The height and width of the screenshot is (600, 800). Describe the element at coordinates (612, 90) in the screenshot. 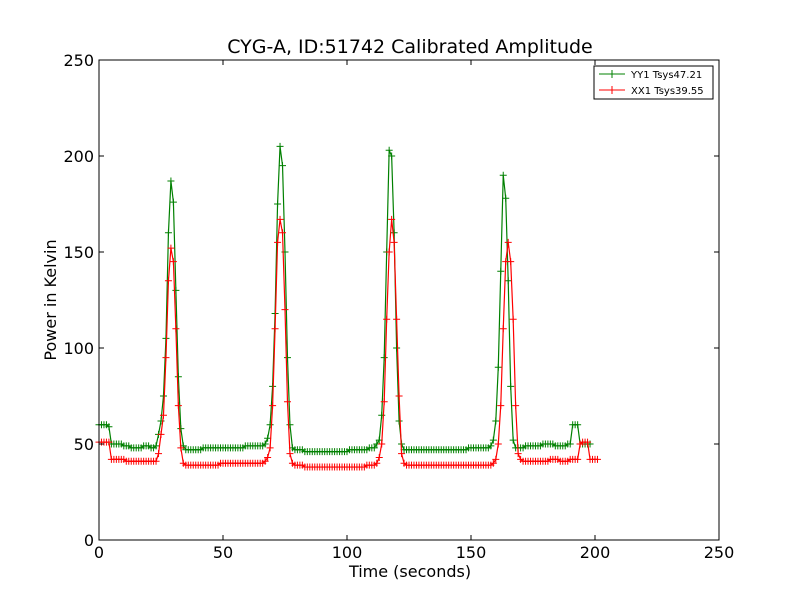

I see `legend-marker-xx1` at that location.